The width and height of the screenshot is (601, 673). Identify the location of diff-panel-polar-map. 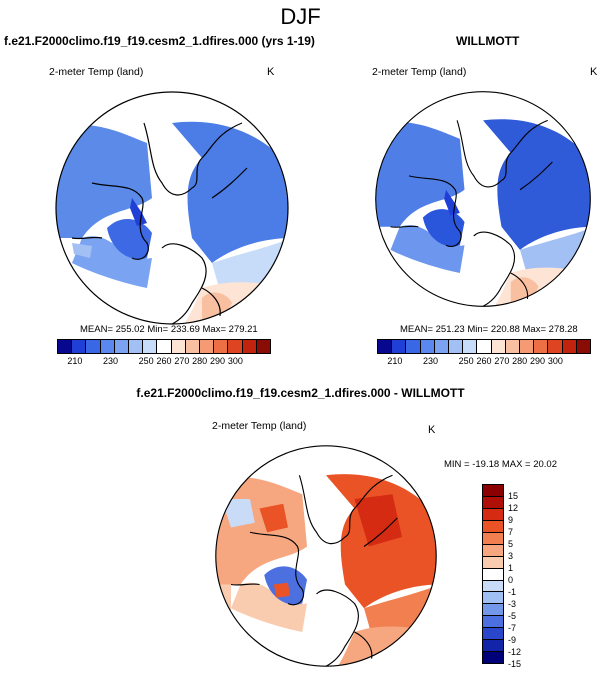
(326, 556).